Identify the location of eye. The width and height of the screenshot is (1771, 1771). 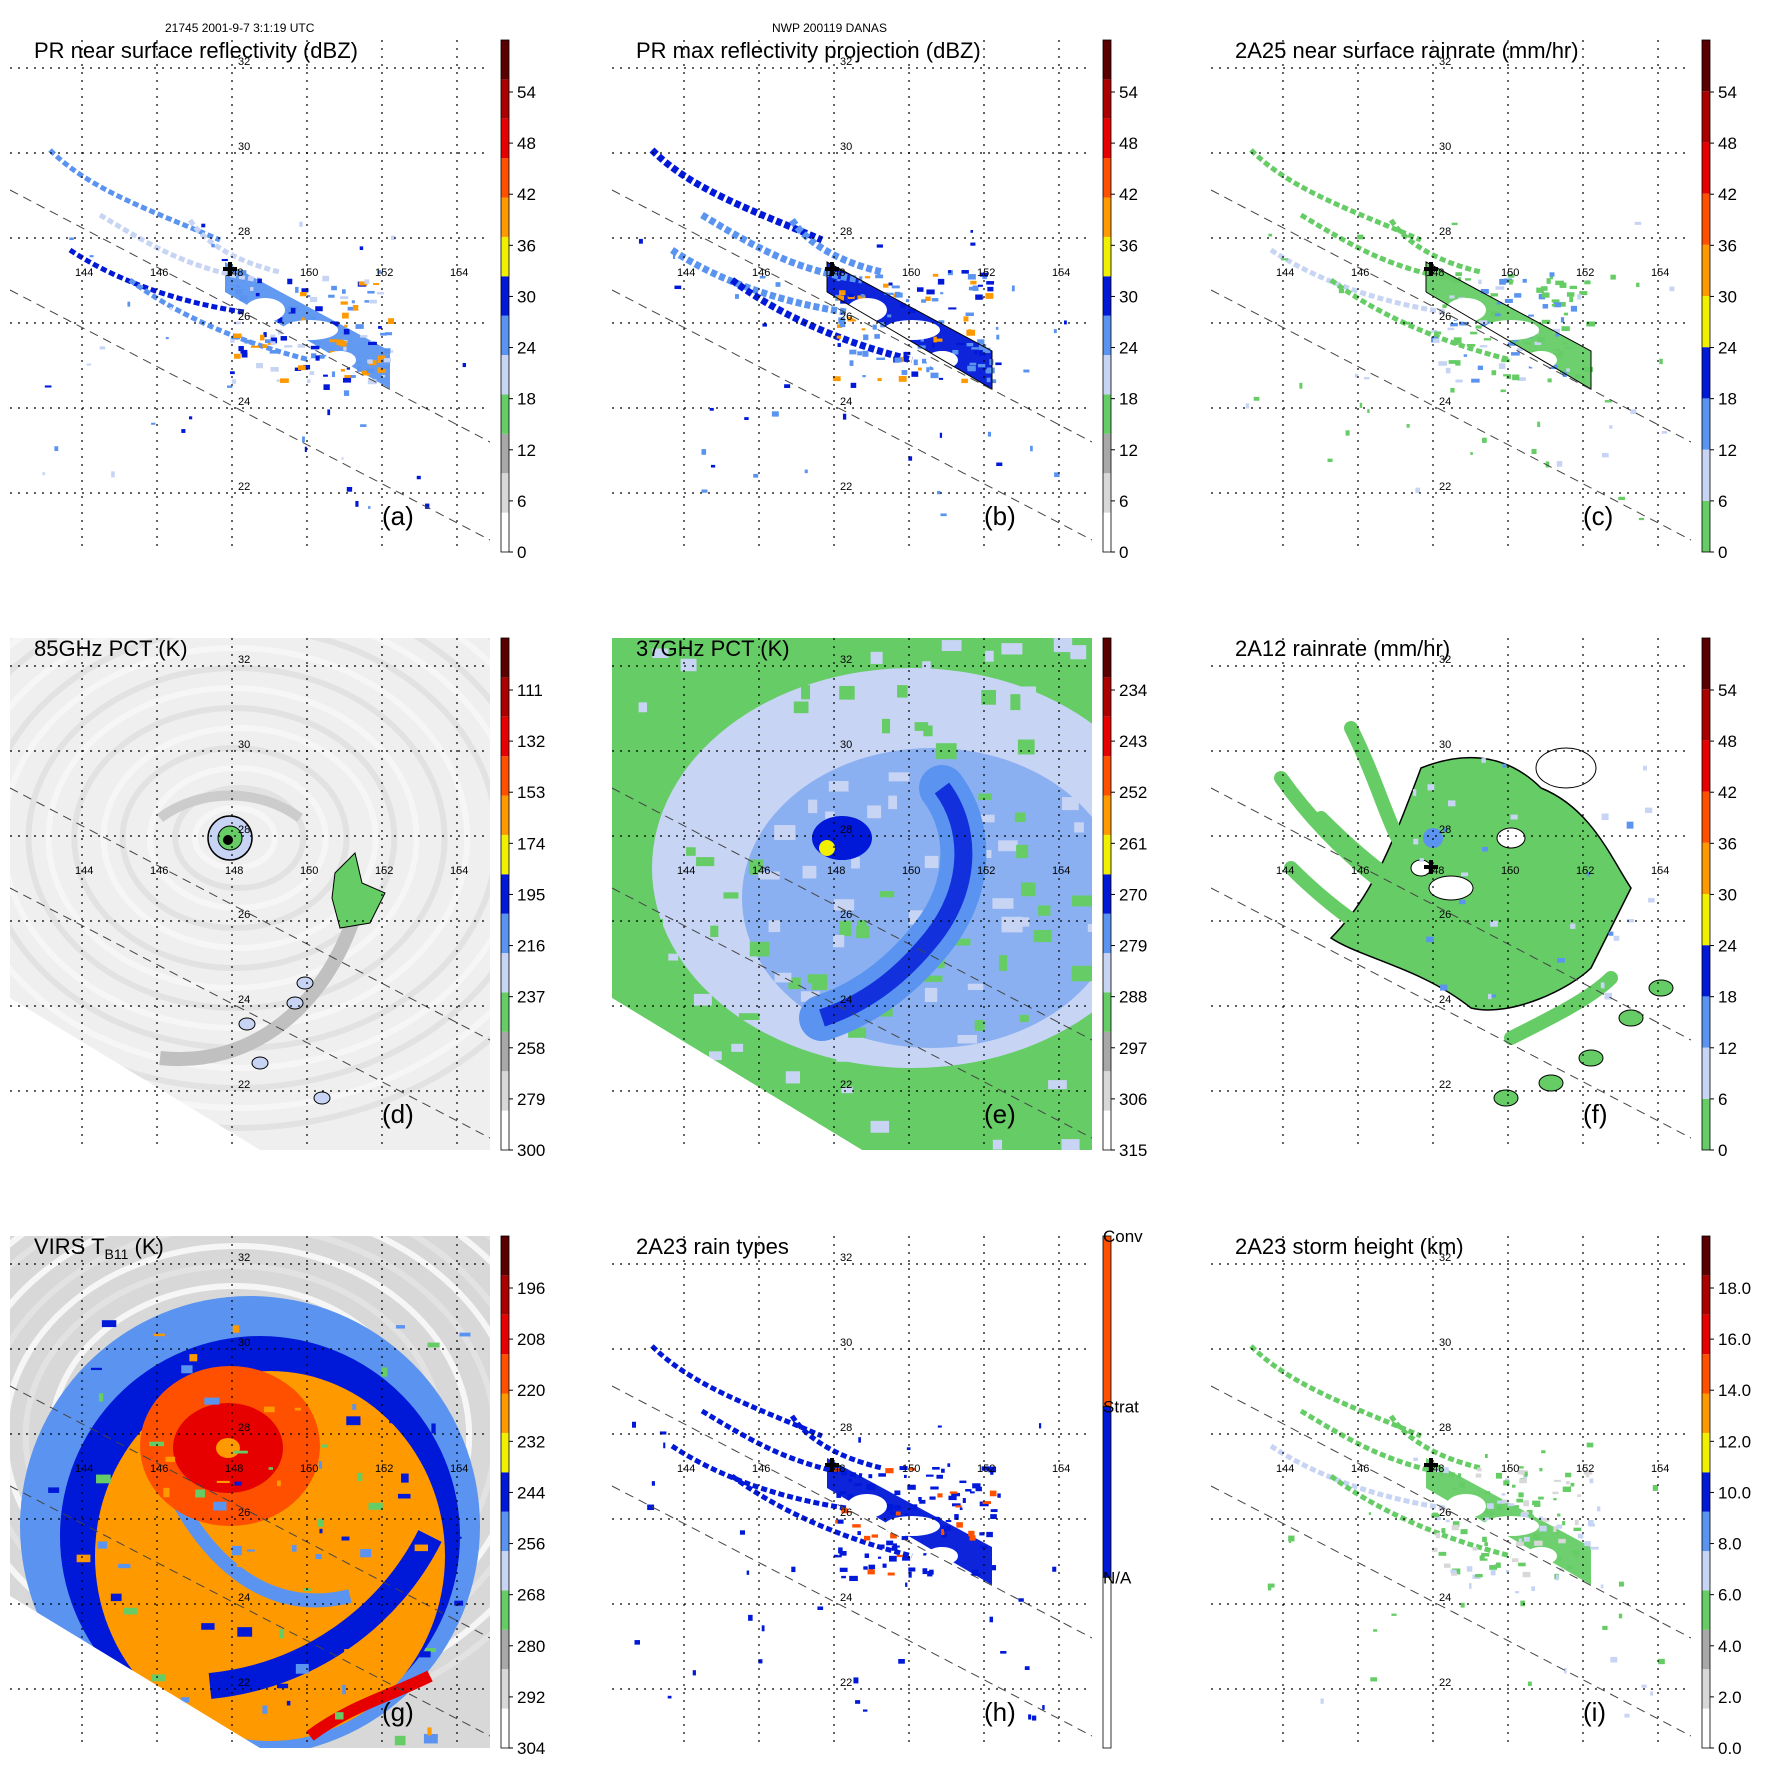
(827, 848).